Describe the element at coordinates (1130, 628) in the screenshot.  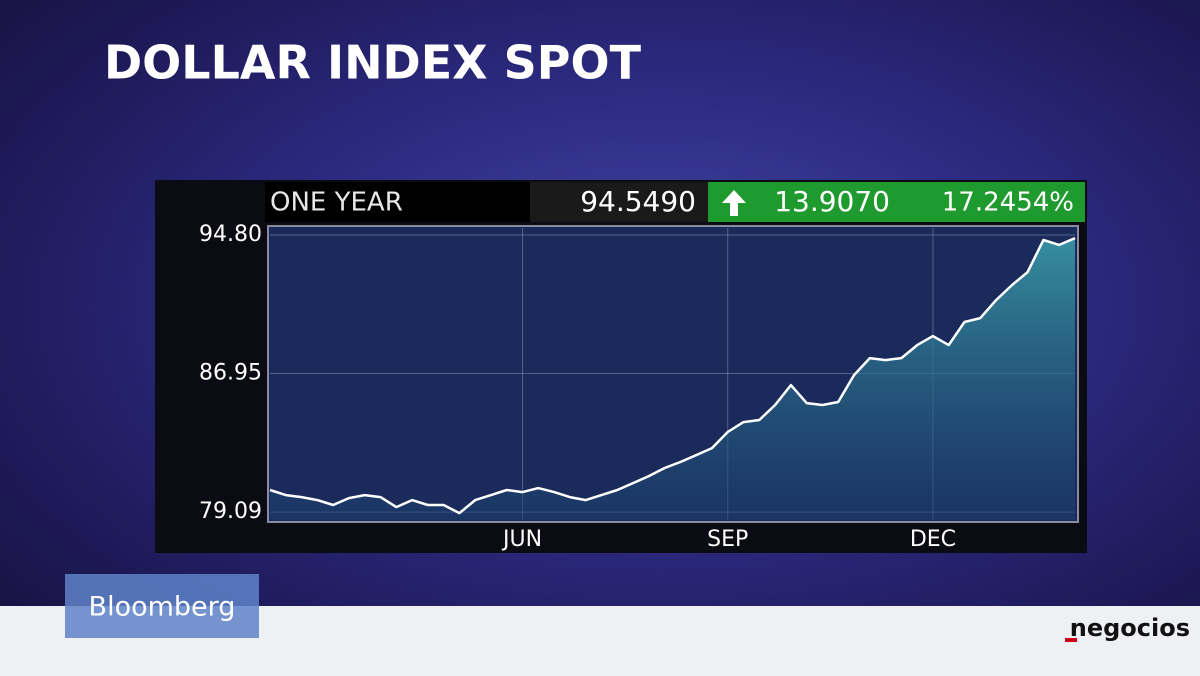
I see `source: negocios` at that location.